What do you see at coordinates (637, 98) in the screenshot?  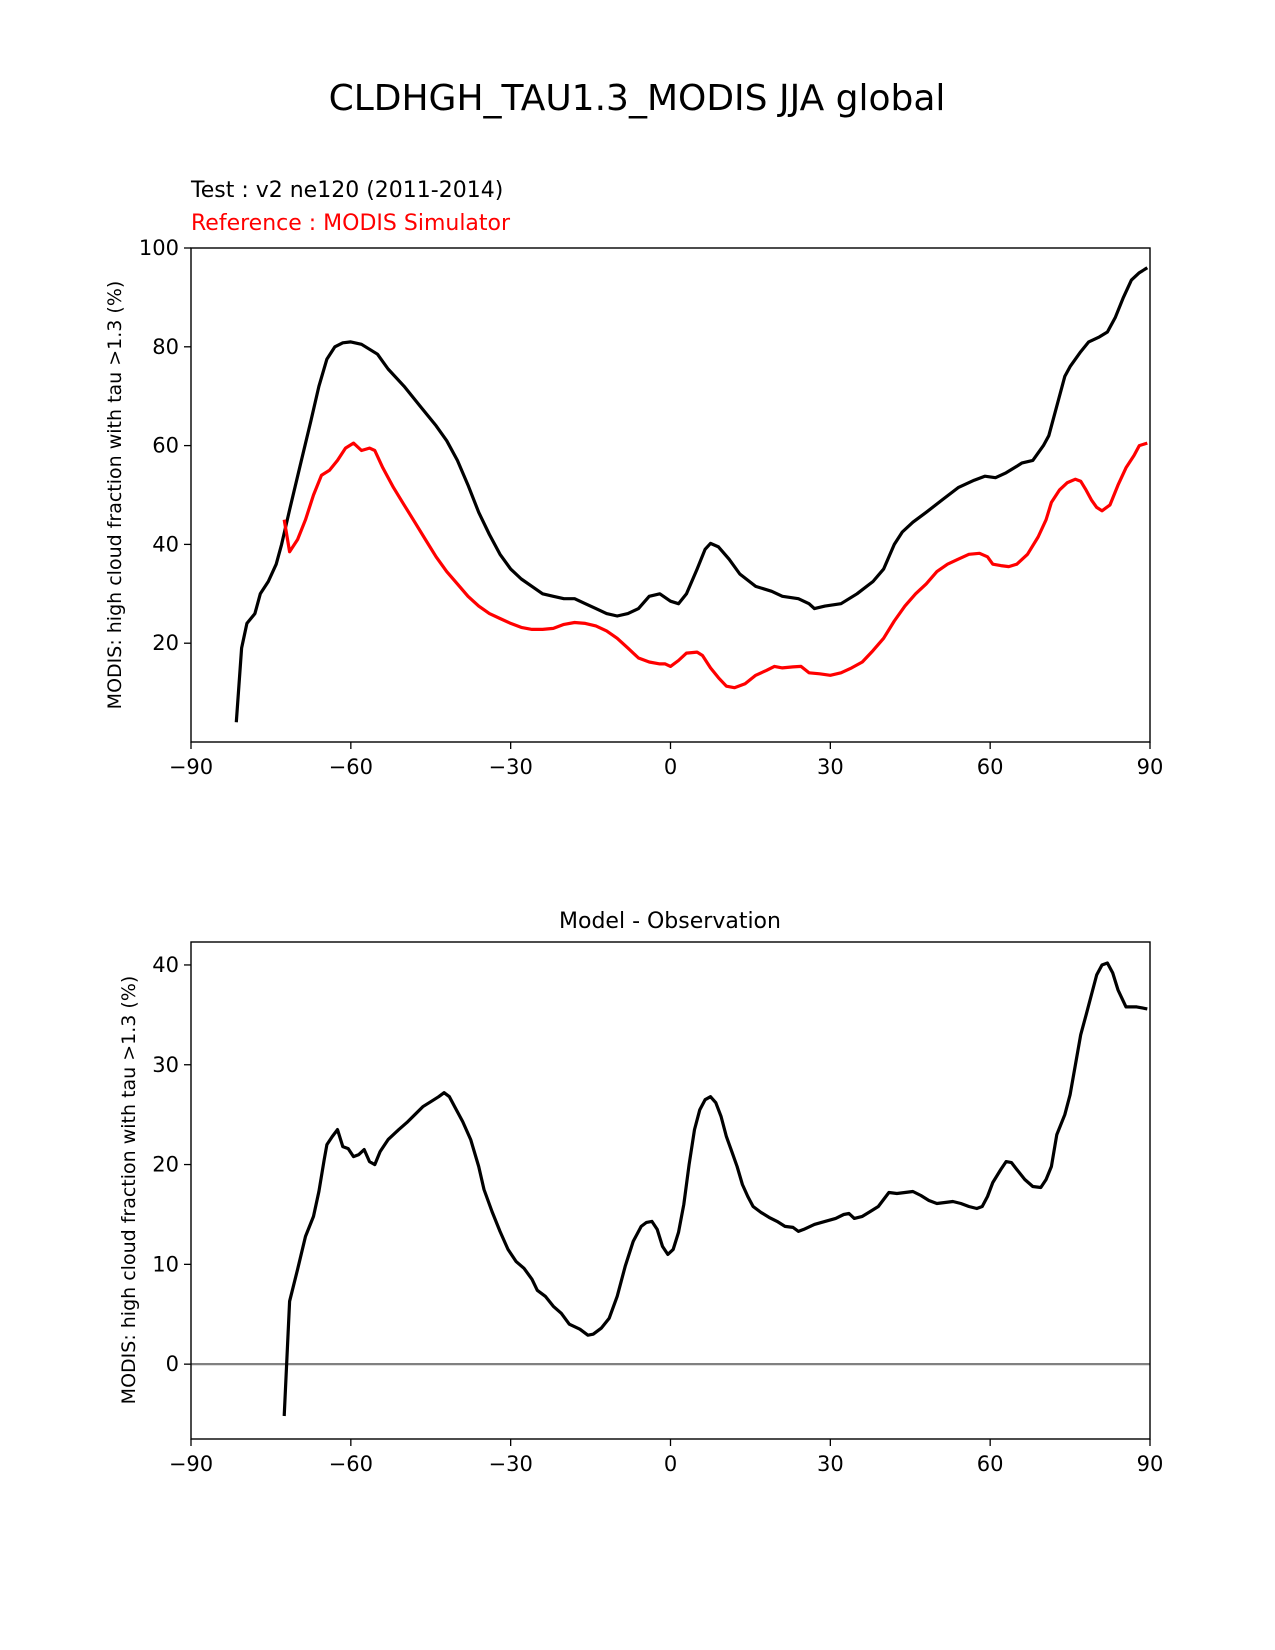 I see `figure-title: CLDHGH_TAU1.3_MODIS JJA global` at bounding box center [637, 98].